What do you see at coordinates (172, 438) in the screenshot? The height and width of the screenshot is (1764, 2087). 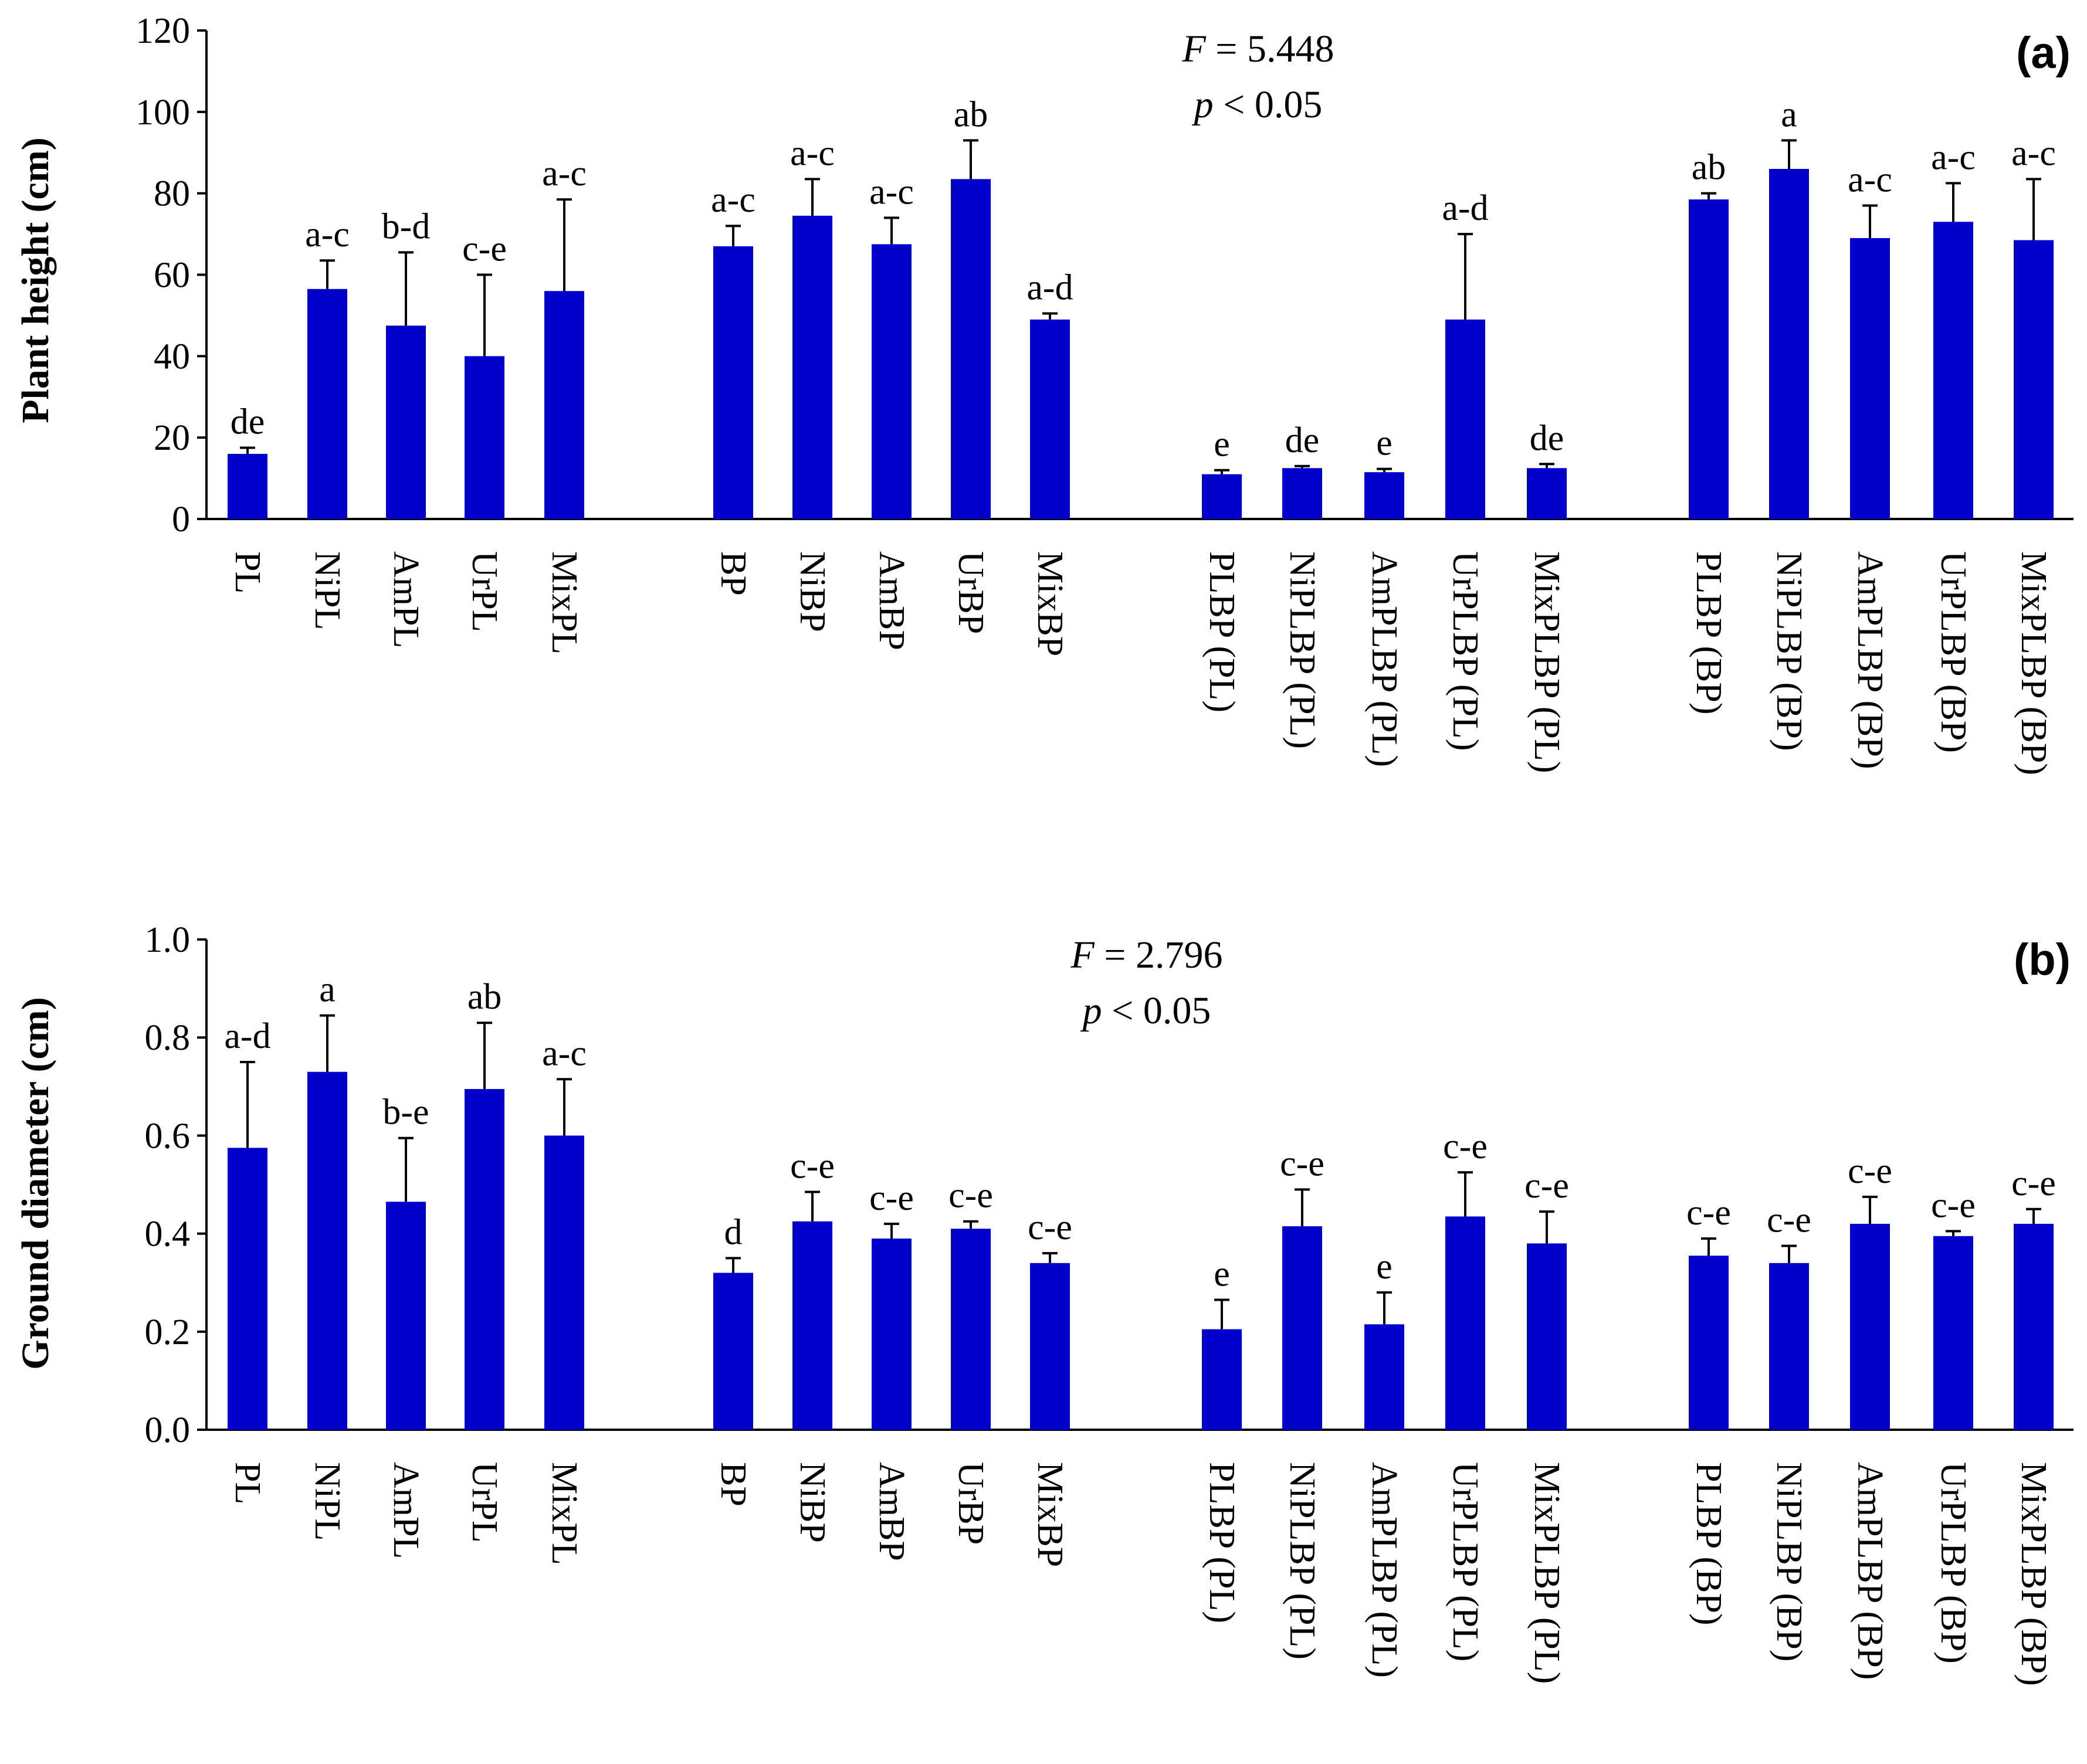 I see `y-tick-label: 20` at bounding box center [172, 438].